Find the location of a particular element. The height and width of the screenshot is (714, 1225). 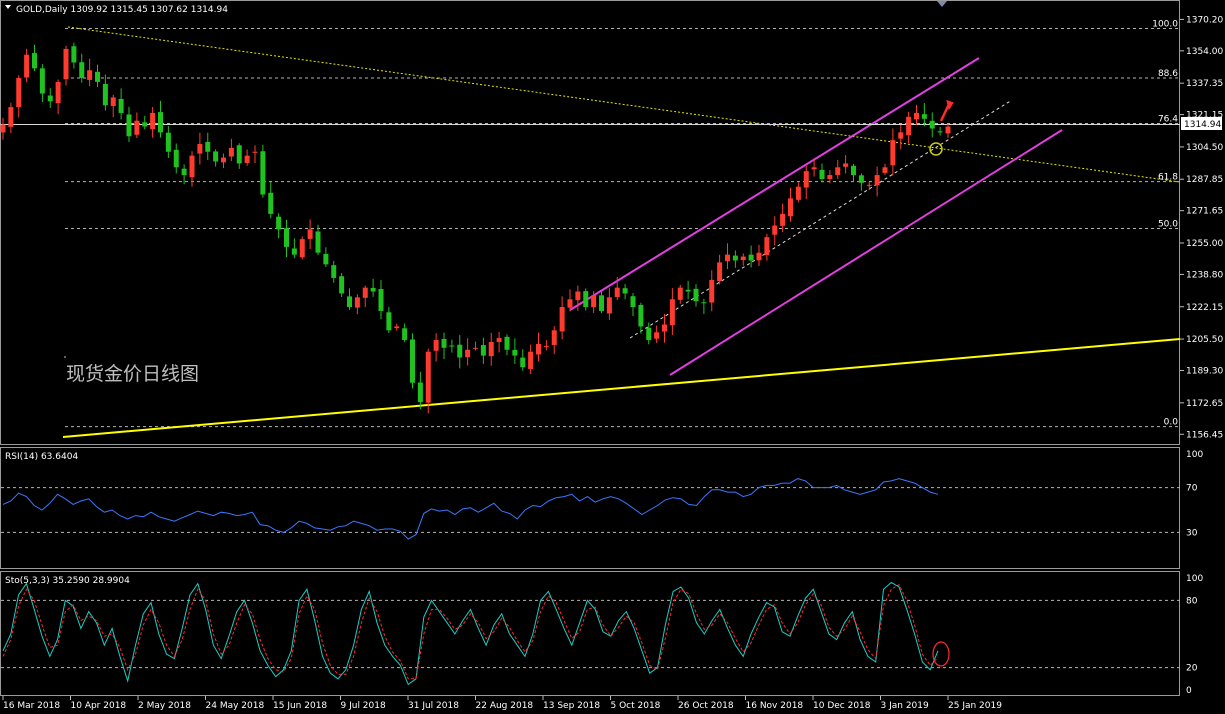

fib-level-label: 61.8 is located at coordinates (1168, 178).